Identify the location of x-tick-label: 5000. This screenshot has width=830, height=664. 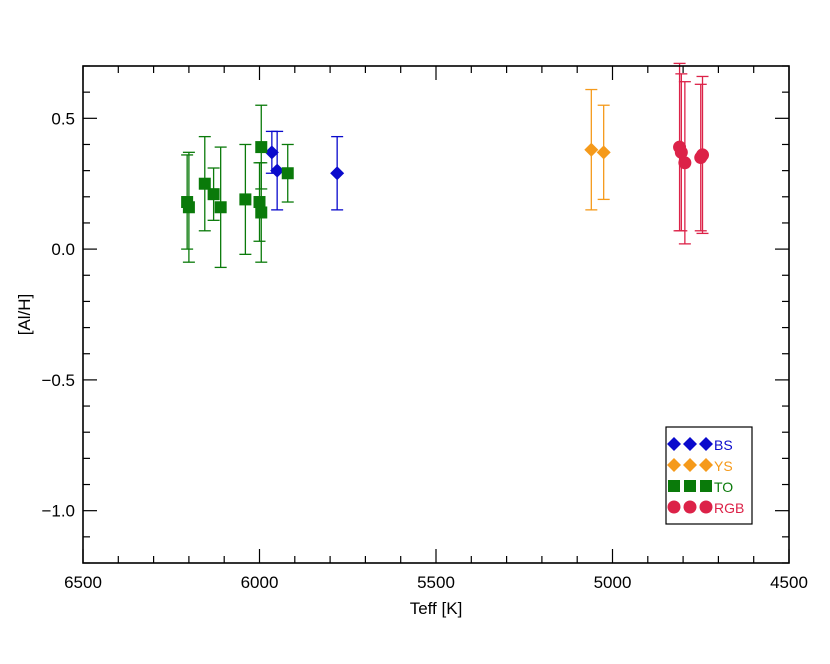
(613, 582).